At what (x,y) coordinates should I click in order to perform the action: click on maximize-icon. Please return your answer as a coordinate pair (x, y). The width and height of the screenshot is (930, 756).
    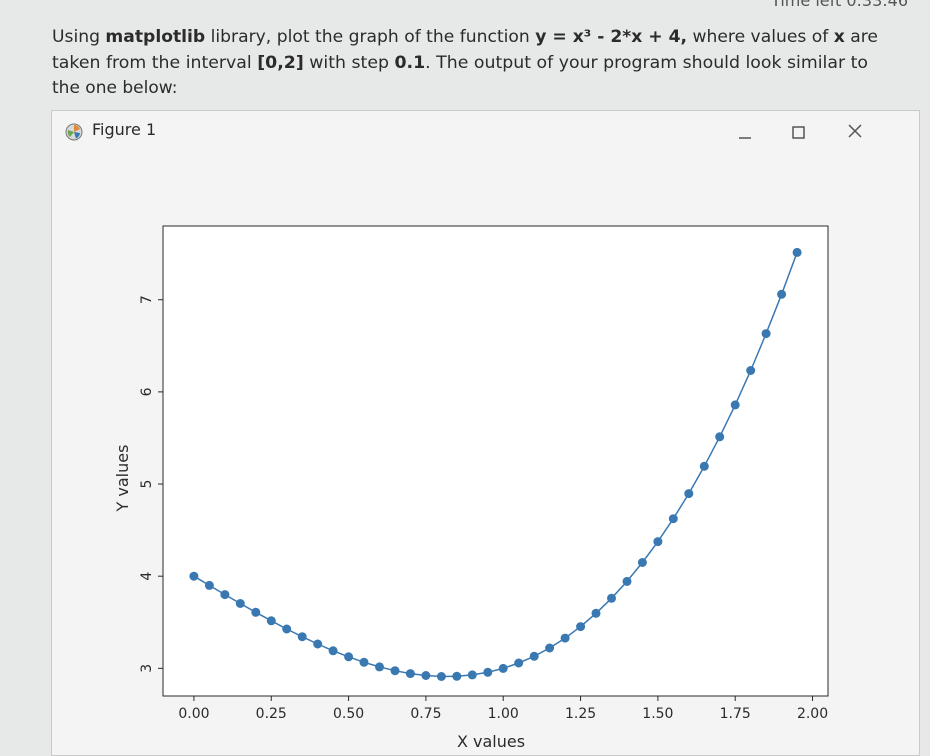
    Looking at the image, I should click on (798, 132).